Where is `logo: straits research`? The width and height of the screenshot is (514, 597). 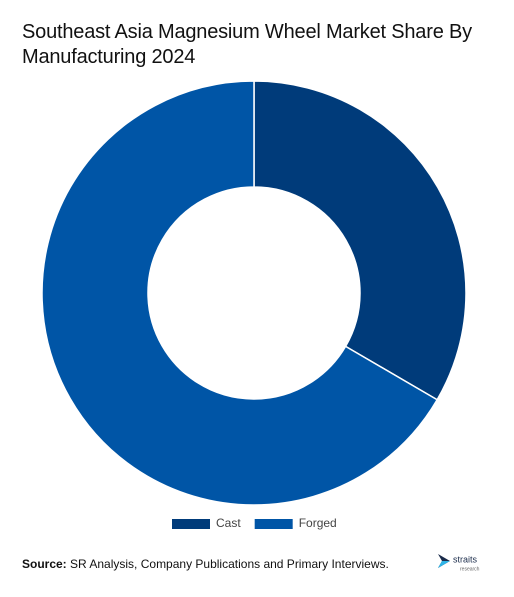 logo: straits research is located at coordinates (459, 563).